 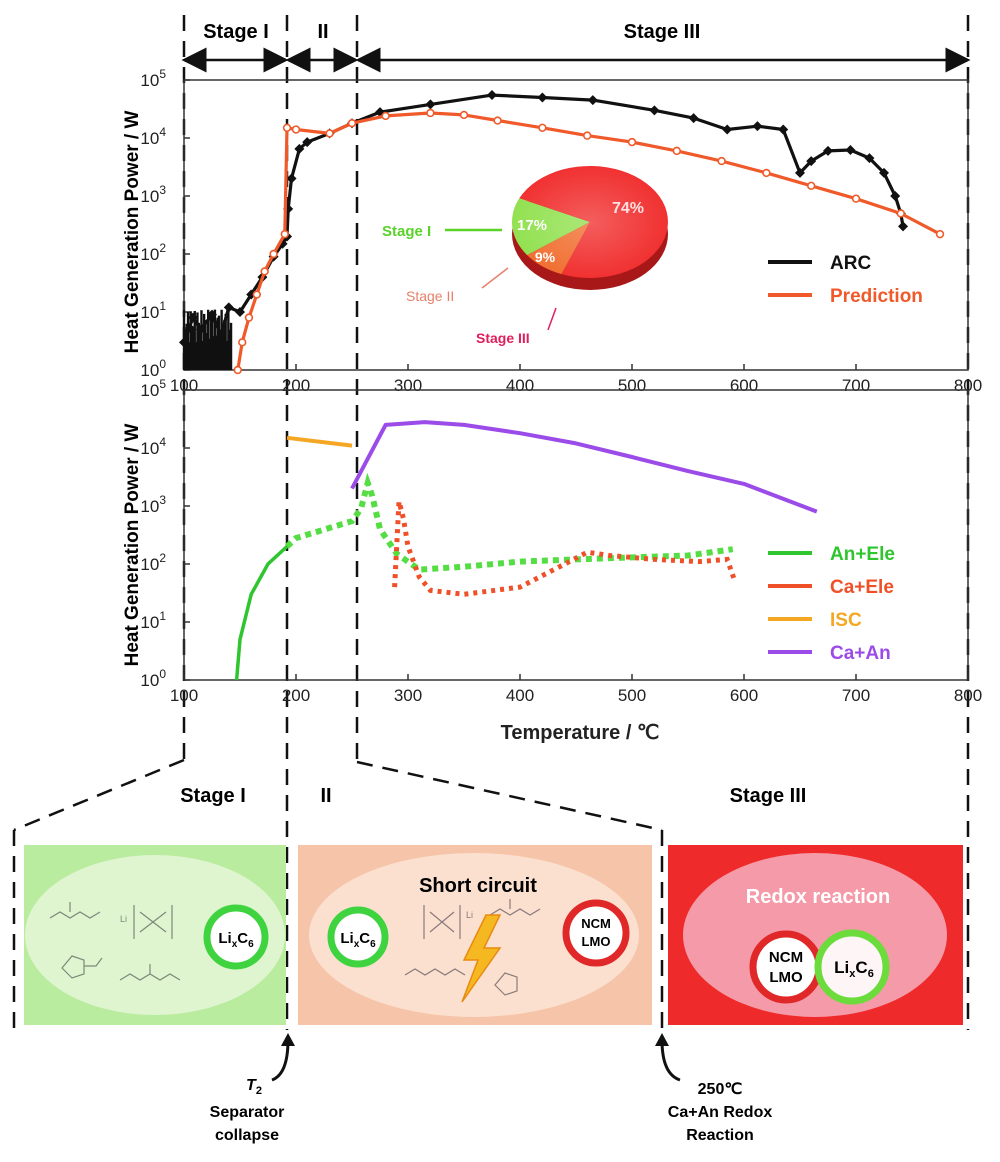 I want to click on panel3-lixc6-label: LixC6, so click(x=854, y=969).